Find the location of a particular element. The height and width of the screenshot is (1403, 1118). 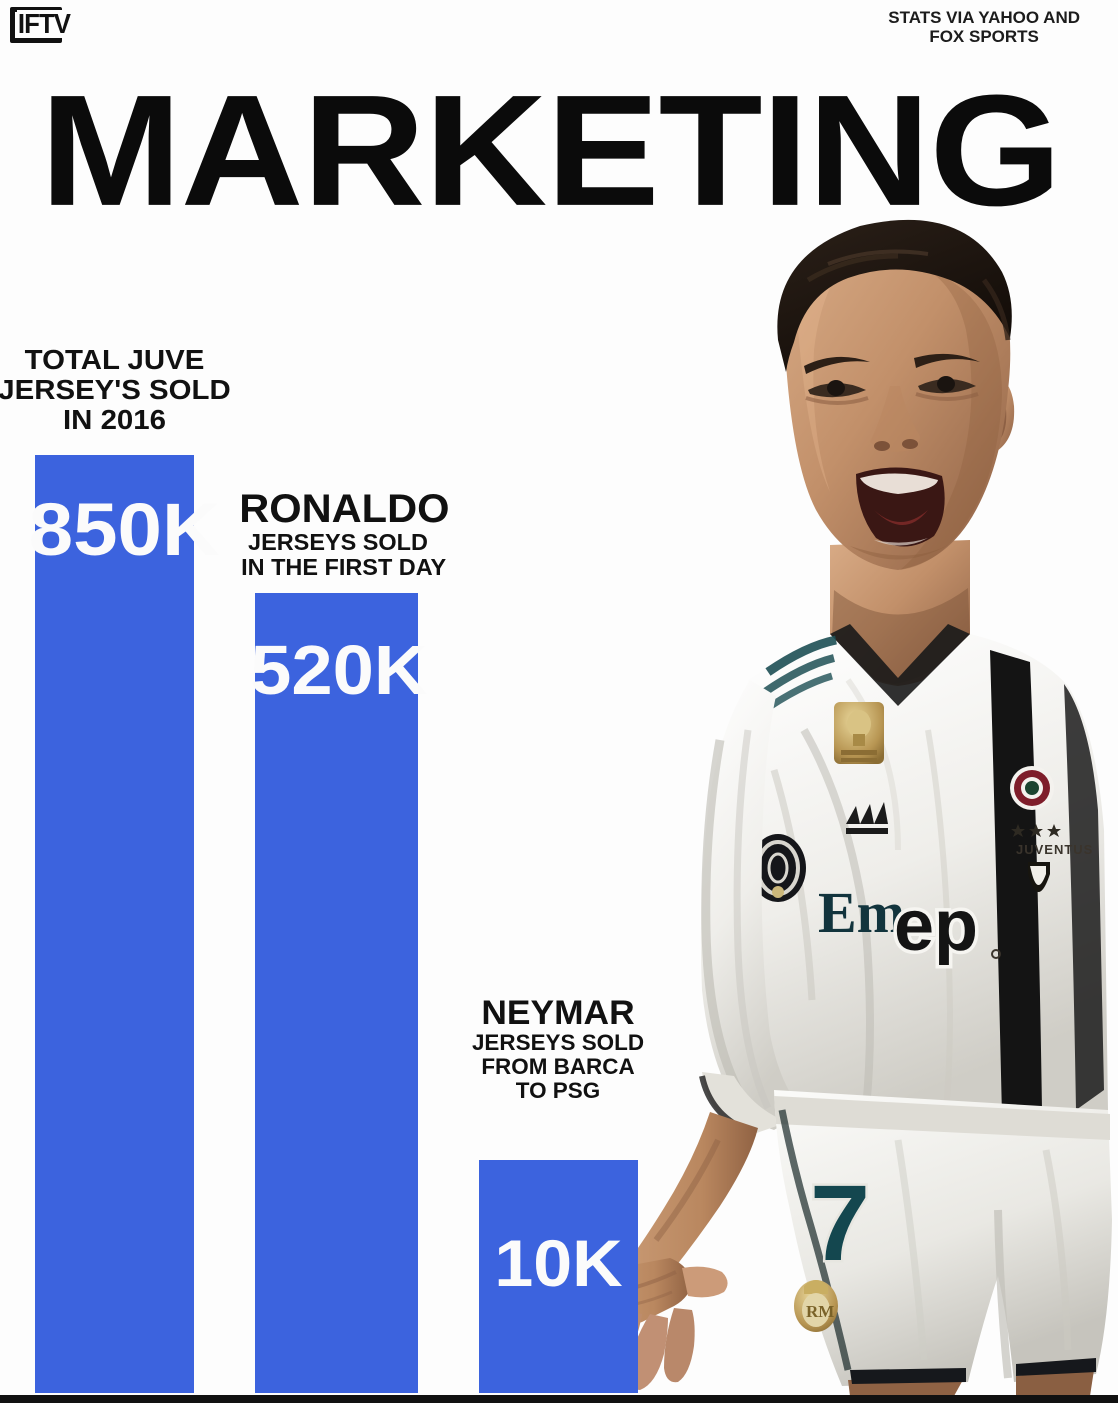

svg-text: RM is located at coordinates (820, 1311).